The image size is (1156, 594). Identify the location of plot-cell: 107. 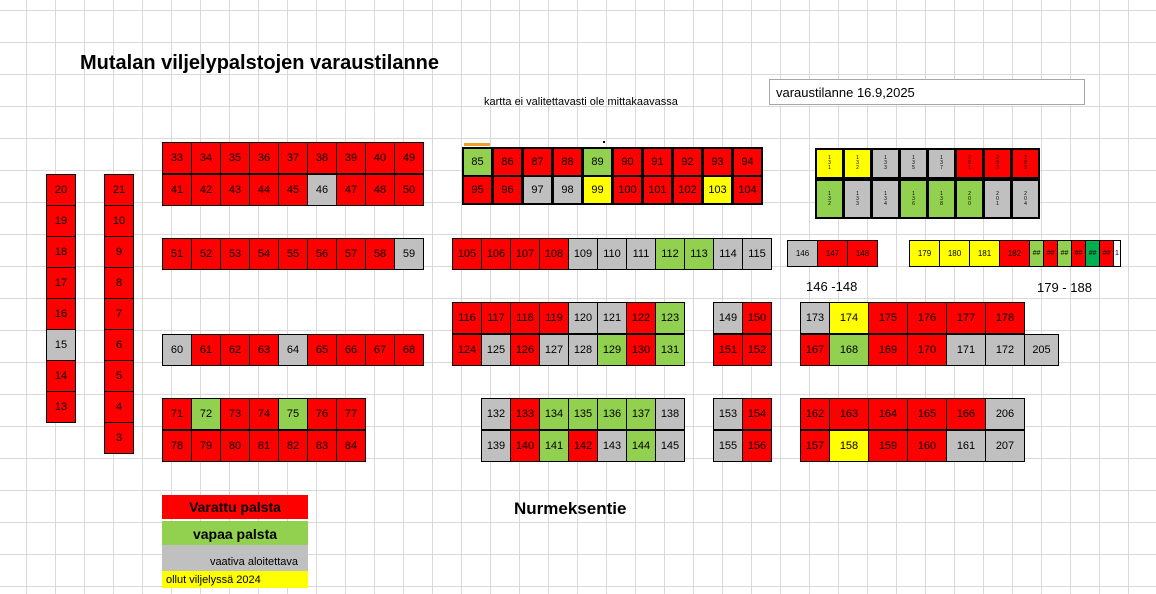
(525, 254).